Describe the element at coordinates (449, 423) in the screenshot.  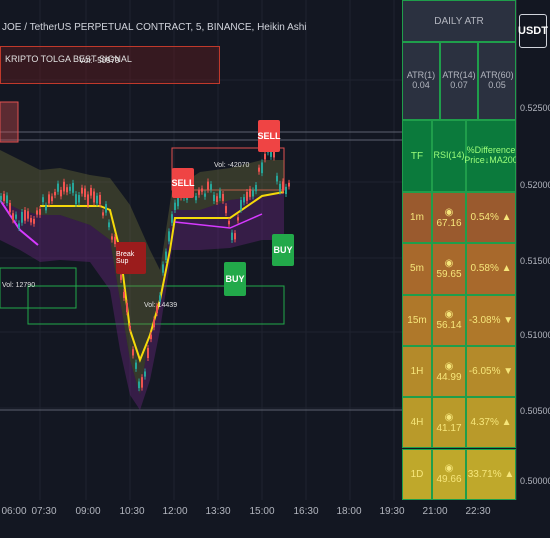
I see `rsi-cell: ◉ 41.17` at that location.